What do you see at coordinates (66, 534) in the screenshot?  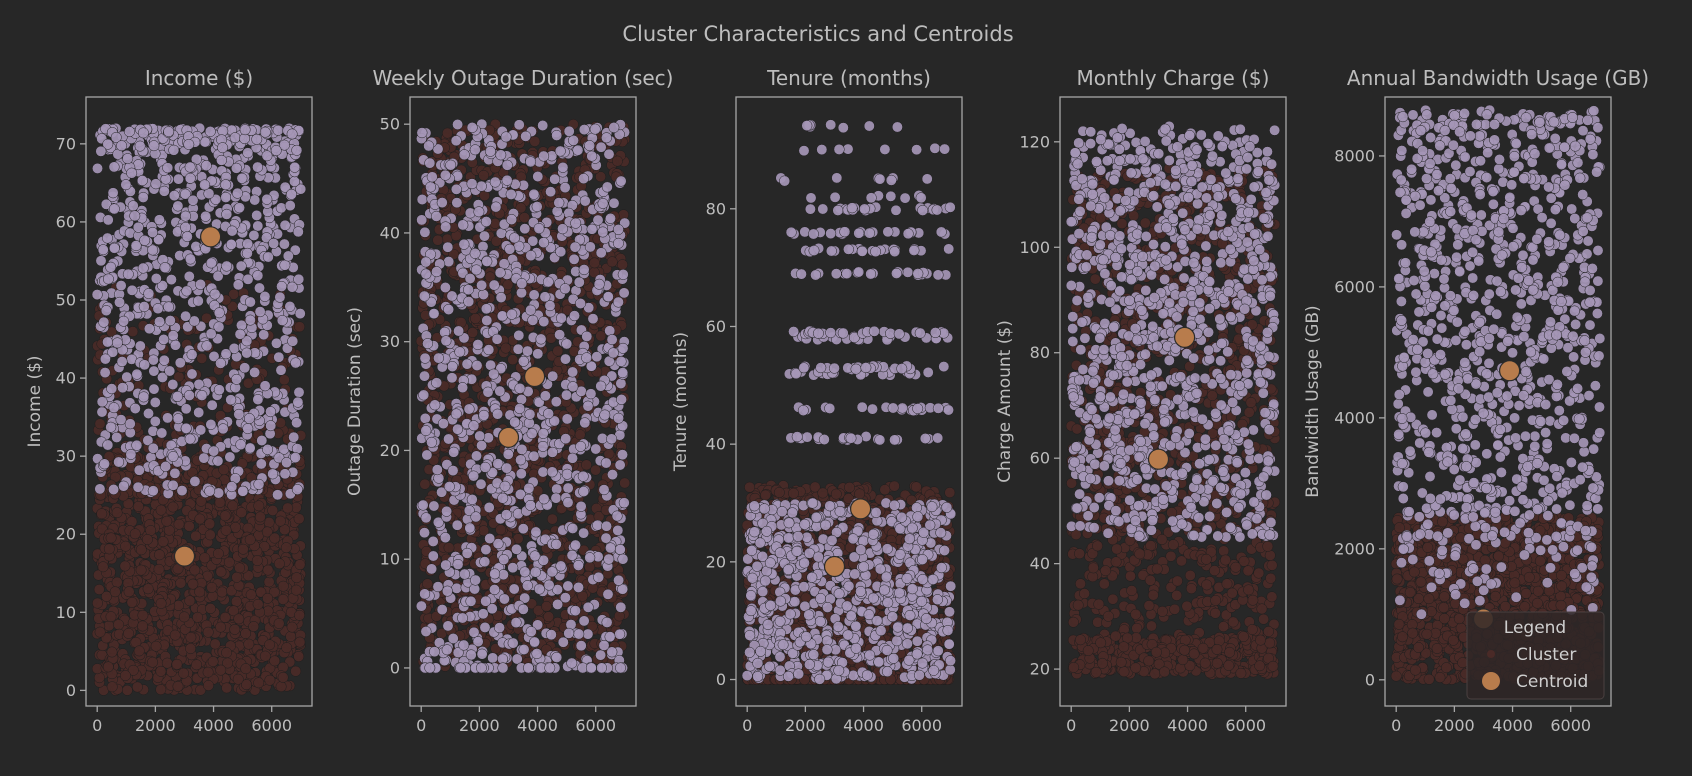 I see `y-tick-label: 20` at bounding box center [66, 534].